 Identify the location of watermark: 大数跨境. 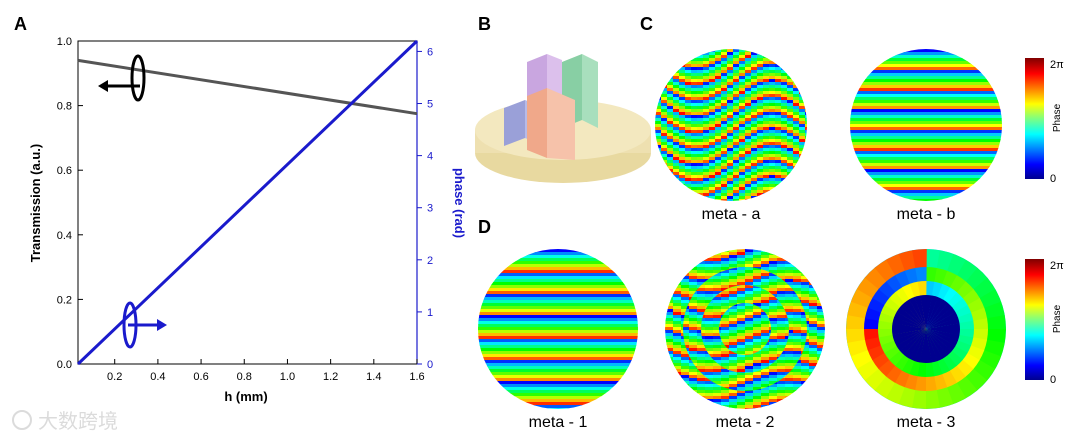
(65, 421).